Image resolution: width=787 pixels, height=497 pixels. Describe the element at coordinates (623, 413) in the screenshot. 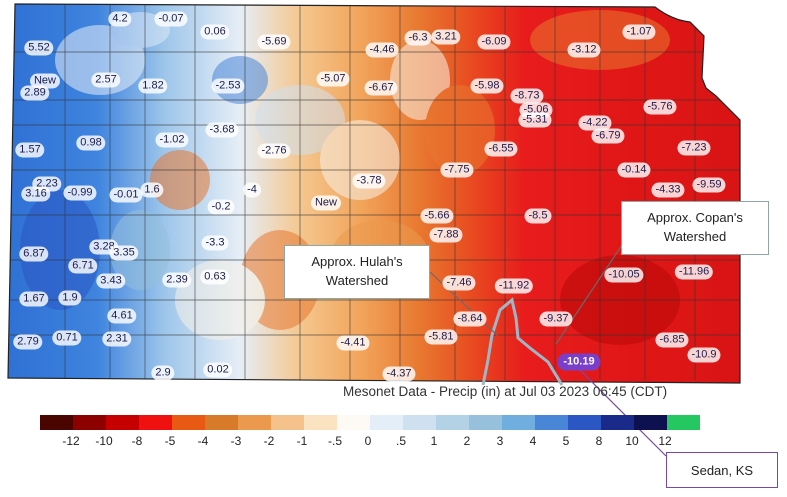

I see `sedan-pointer` at that location.